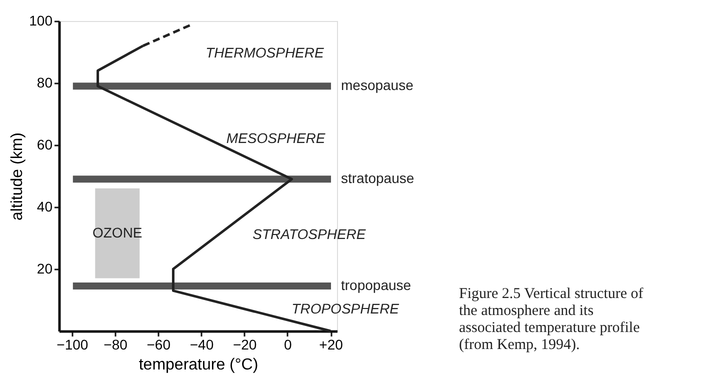 This screenshot has width=706, height=392. Describe the element at coordinates (346, 308) in the screenshot. I see `annotation: TROPOSPHERE` at that location.